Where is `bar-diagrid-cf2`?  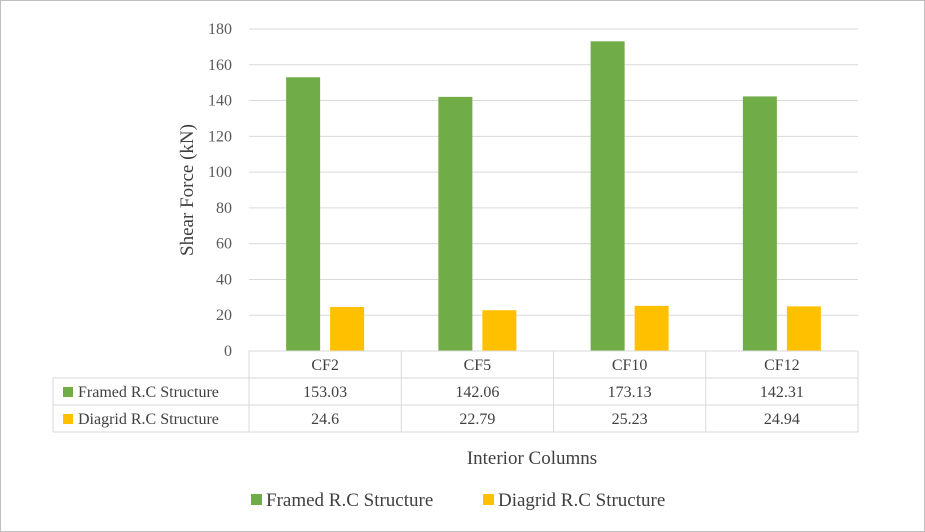 bar-diagrid-cf2 is located at coordinates (347, 328).